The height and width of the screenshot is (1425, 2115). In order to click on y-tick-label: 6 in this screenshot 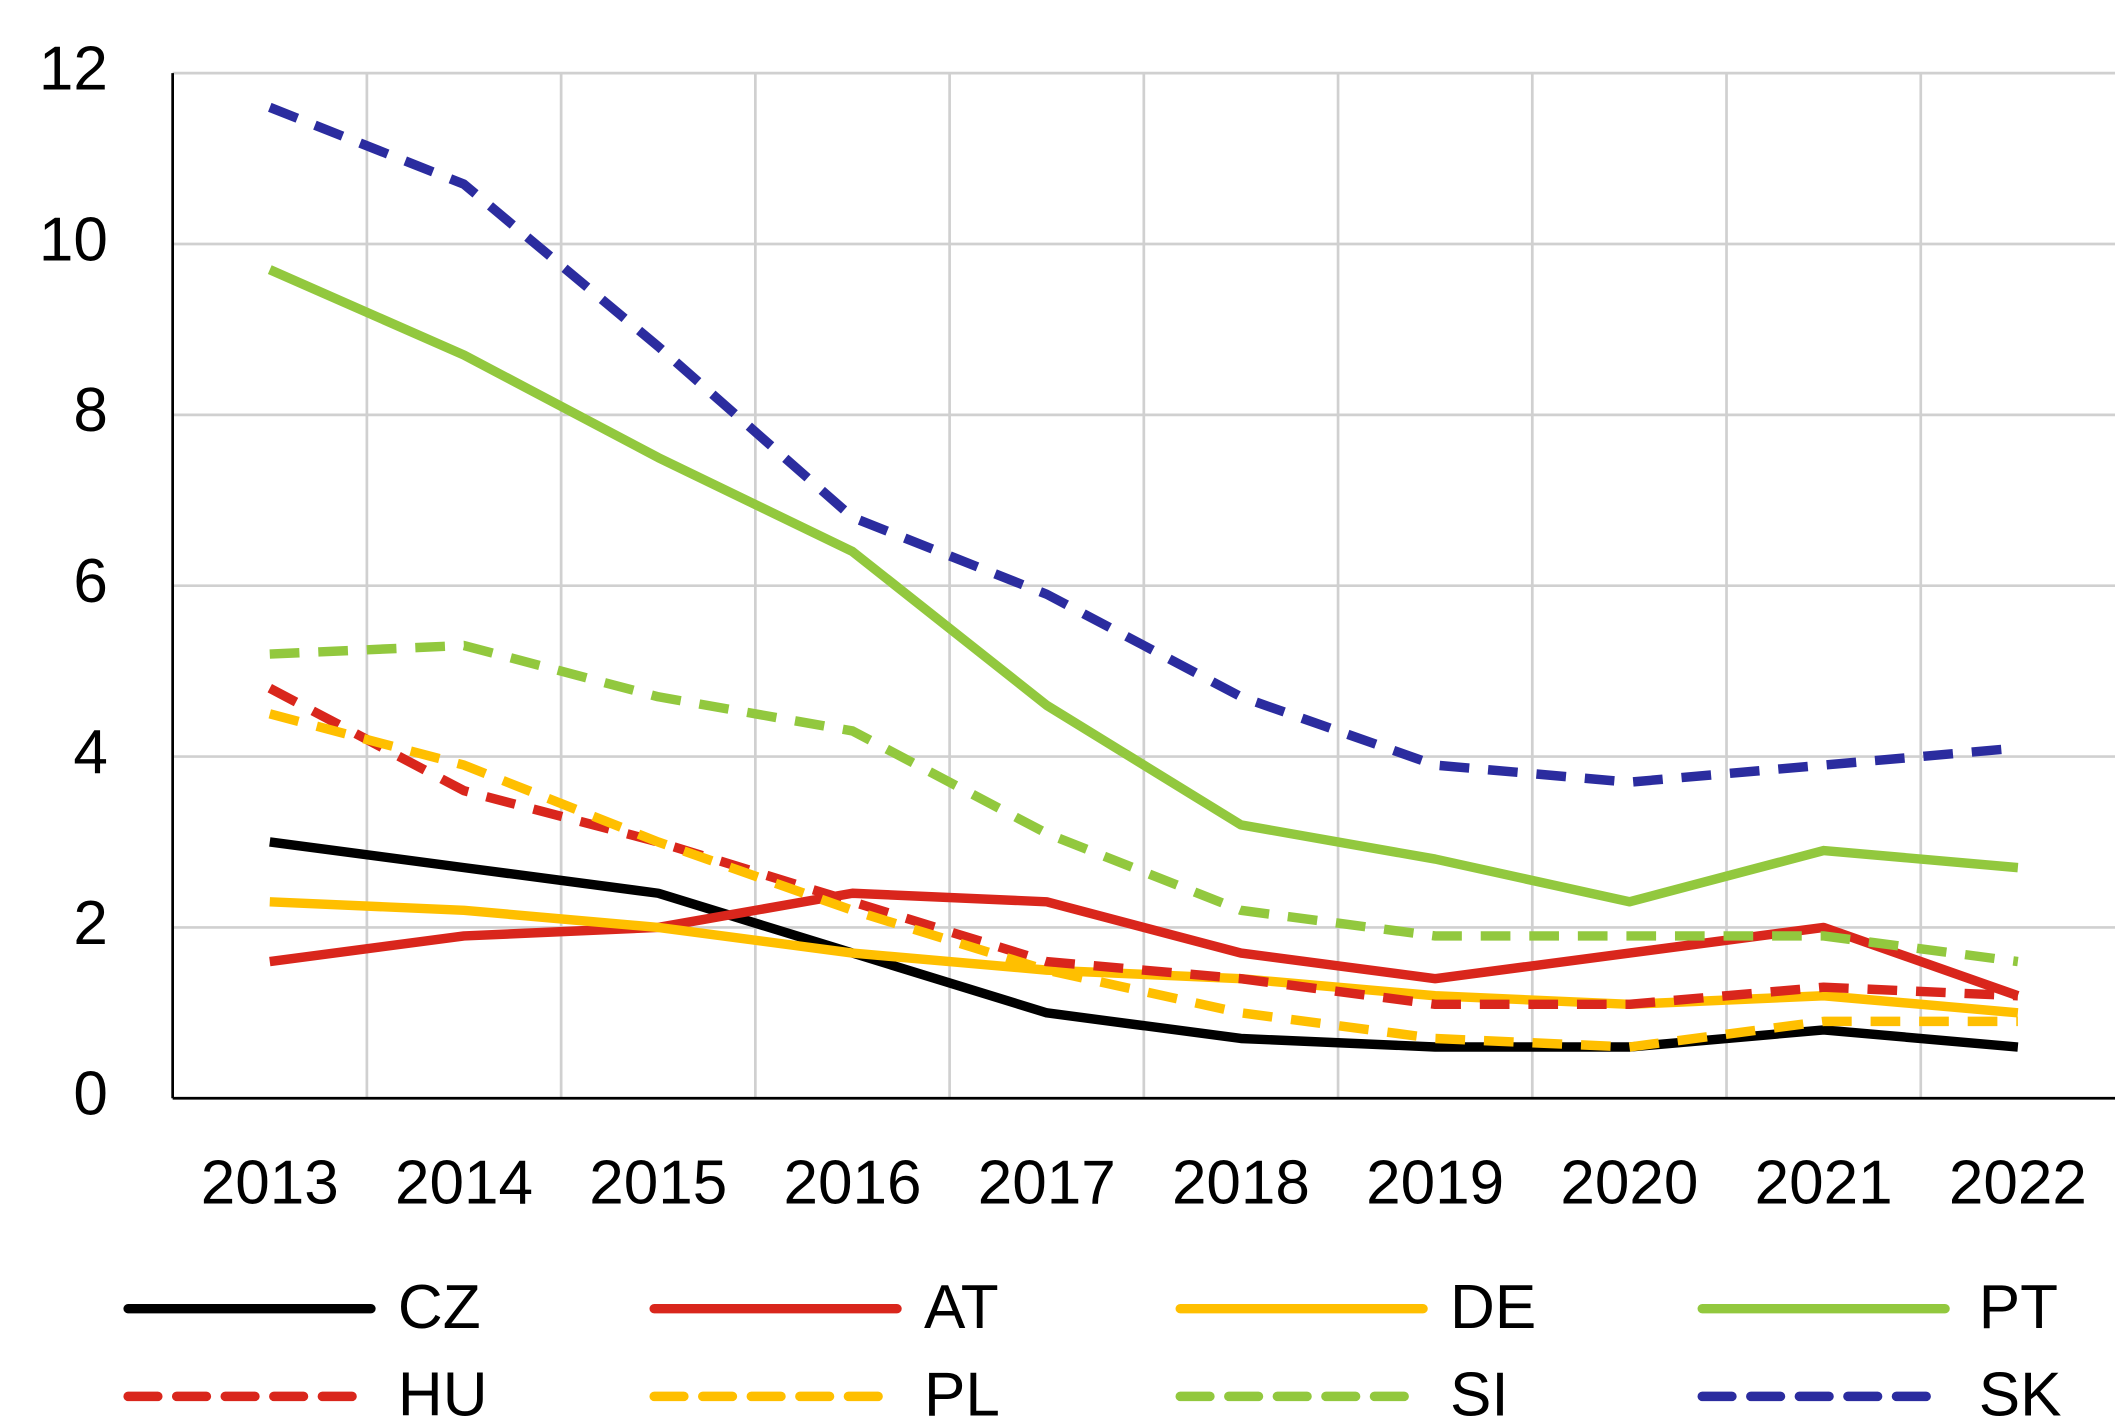, I will do `click(90, 581)`.